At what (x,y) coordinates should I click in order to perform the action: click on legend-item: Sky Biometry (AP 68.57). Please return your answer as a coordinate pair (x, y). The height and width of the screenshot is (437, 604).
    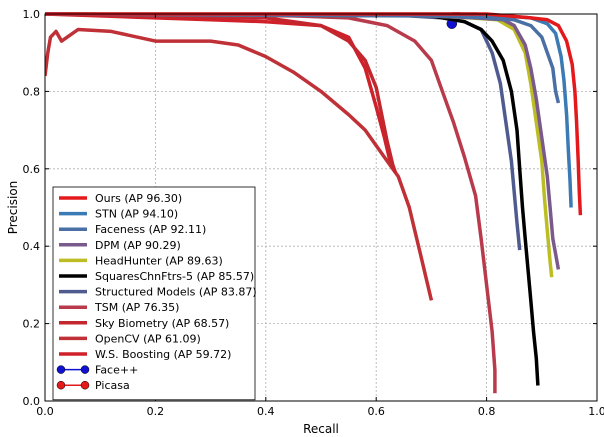
    Looking at the image, I should click on (144, 323).